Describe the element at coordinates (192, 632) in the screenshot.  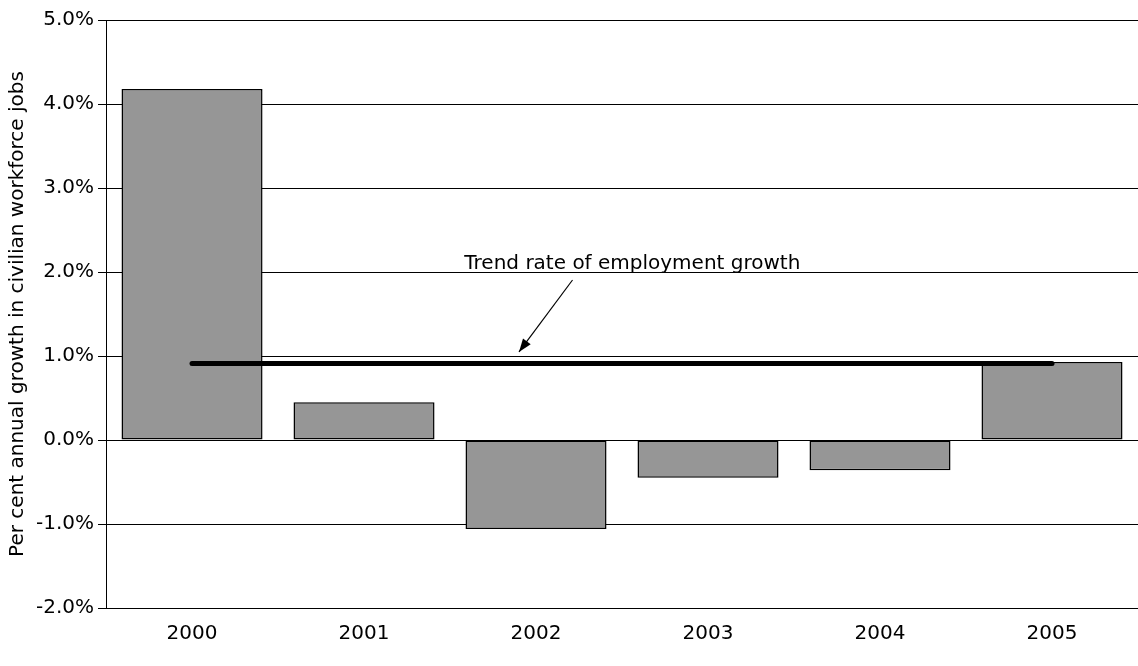
I see `x-tick-label: 2000` at that location.